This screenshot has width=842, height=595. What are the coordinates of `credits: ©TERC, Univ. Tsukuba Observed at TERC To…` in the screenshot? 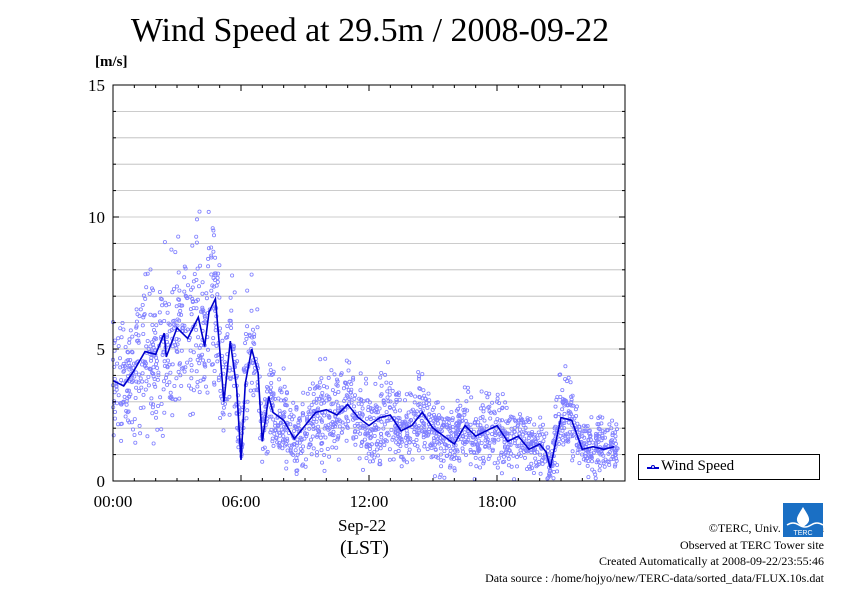 It's located at (654, 553).